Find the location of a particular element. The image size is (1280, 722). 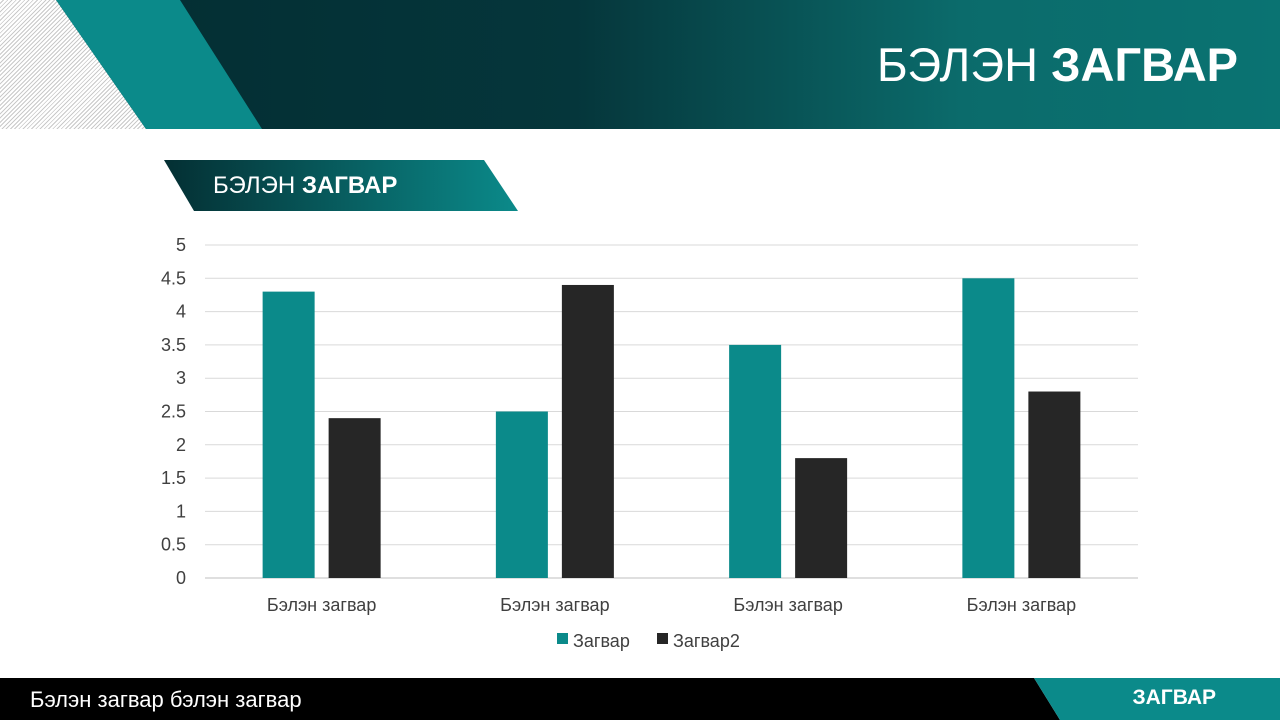

y-tick-label: 1 is located at coordinates (181, 511).